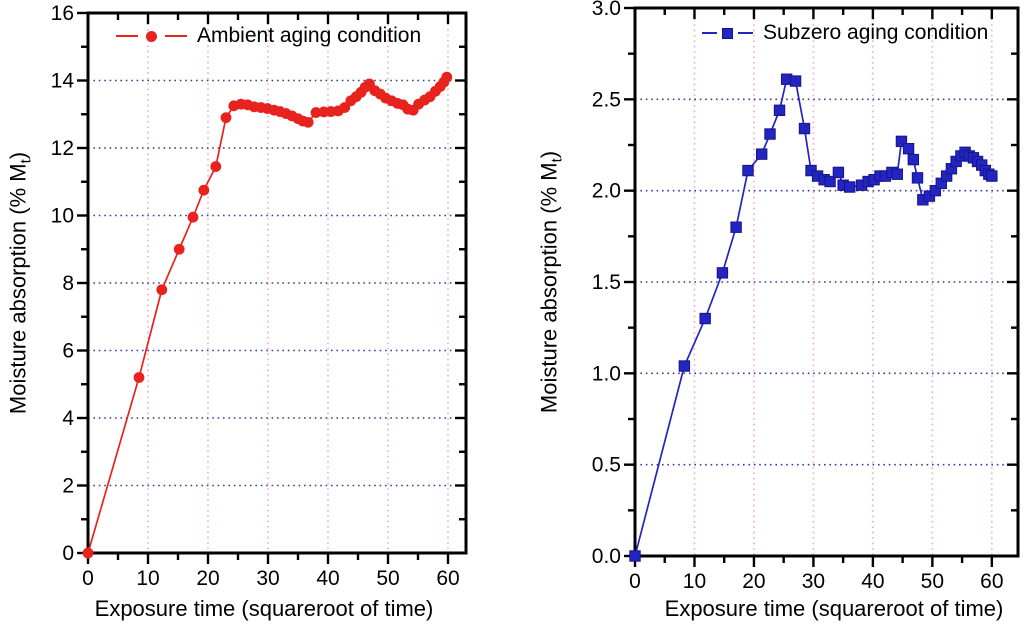  What do you see at coordinates (68, 486) in the screenshot?
I see `y-tick-label: 2` at bounding box center [68, 486].